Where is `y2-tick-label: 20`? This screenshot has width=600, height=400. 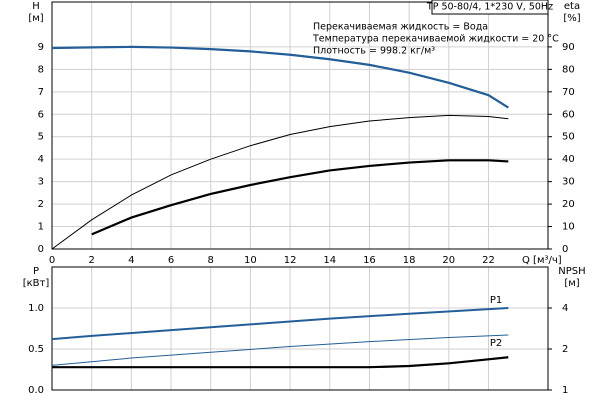
y2-tick-label: 20 is located at coordinates (568, 204).